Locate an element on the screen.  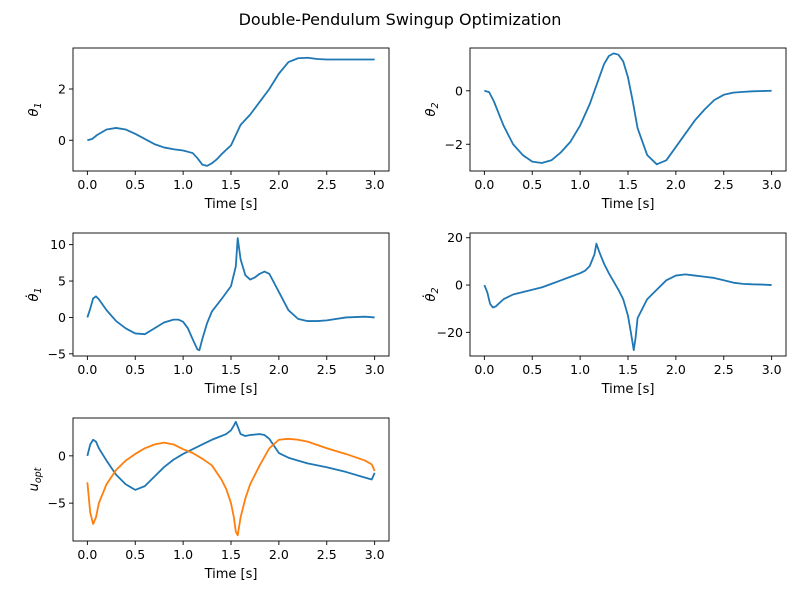
theta1_dot-ytick-label: 0 is located at coordinates (62, 317).